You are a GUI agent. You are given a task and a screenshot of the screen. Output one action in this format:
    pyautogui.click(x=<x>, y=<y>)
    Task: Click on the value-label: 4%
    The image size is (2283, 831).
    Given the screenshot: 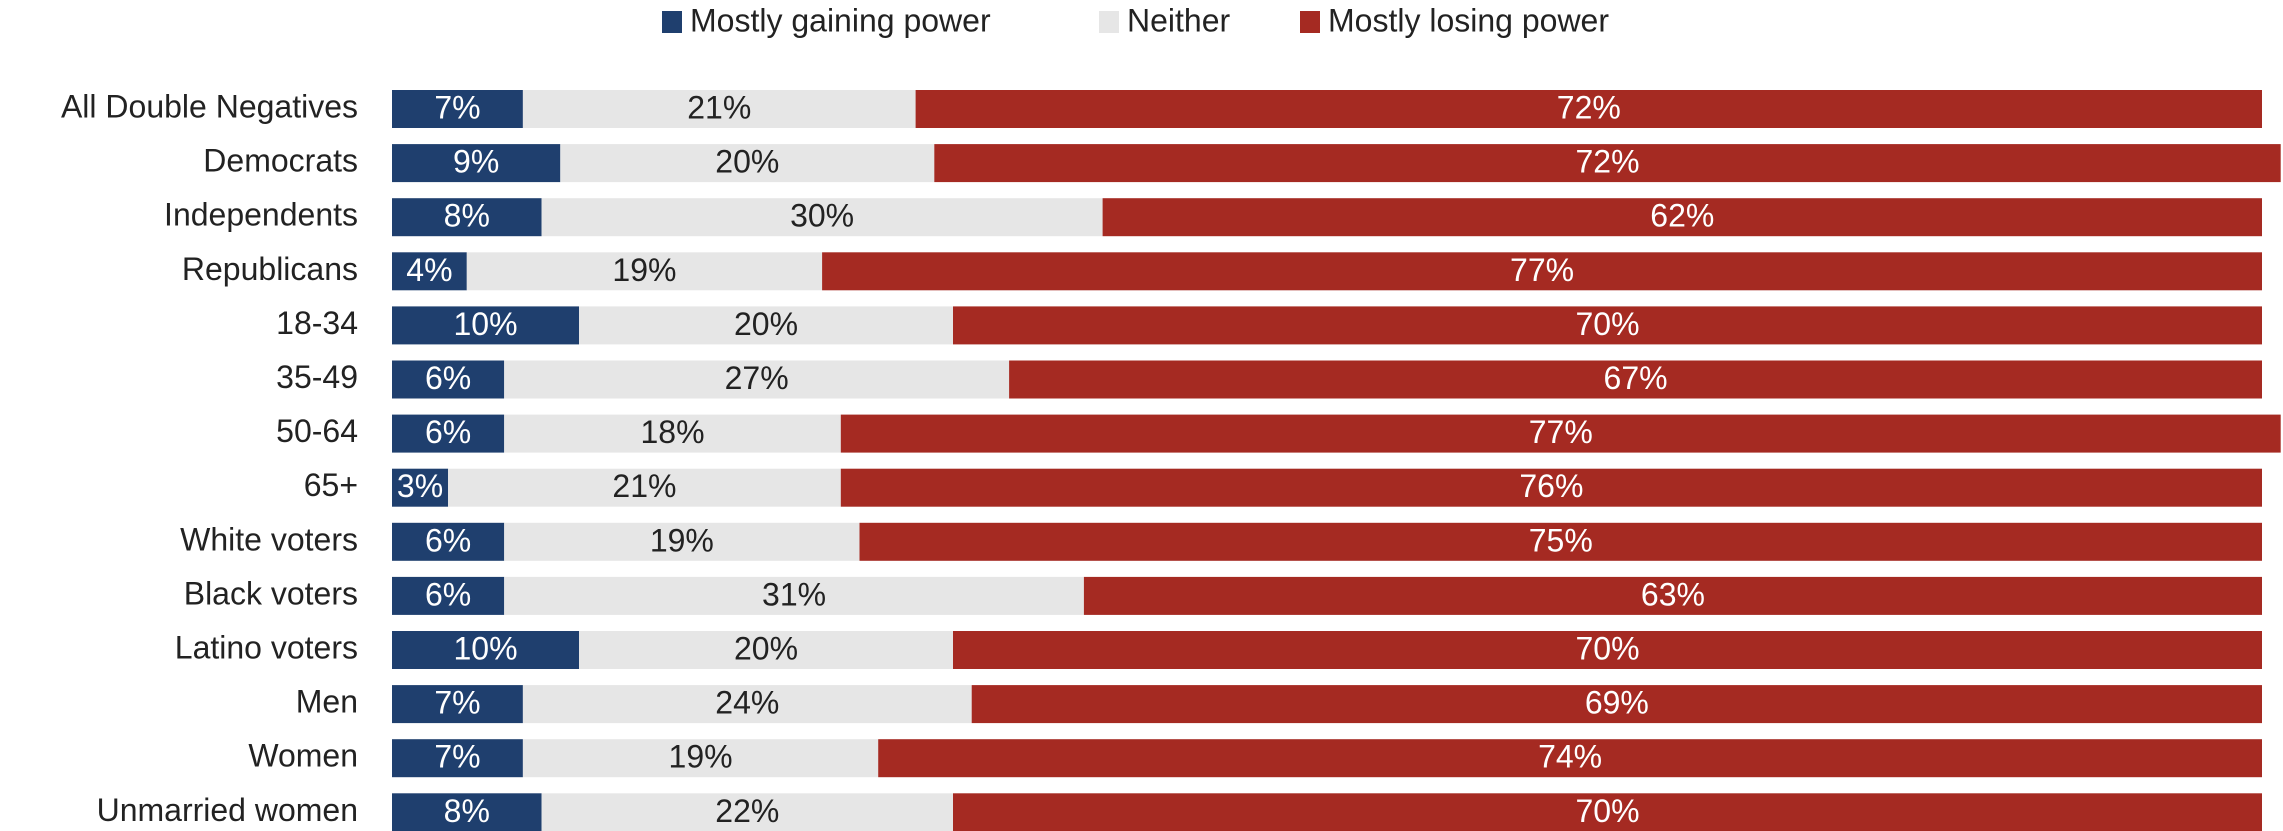 What is the action you would take?
    pyautogui.click(x=429, y=270)
    